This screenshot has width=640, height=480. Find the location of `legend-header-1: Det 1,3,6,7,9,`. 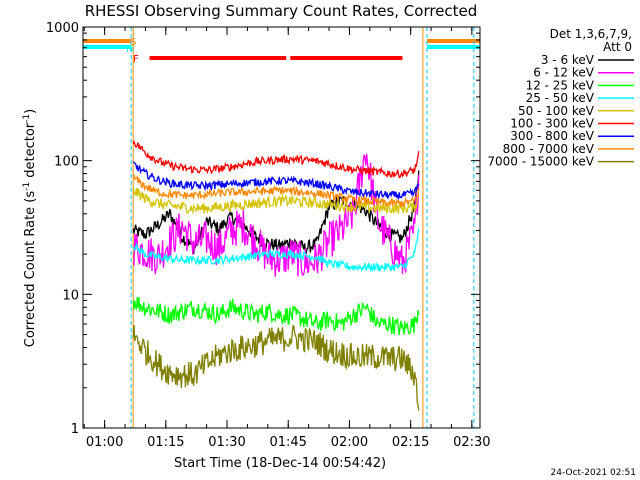

legend-header-1: Det 1,3,6,7,9, is located at coordinates (591, 34).